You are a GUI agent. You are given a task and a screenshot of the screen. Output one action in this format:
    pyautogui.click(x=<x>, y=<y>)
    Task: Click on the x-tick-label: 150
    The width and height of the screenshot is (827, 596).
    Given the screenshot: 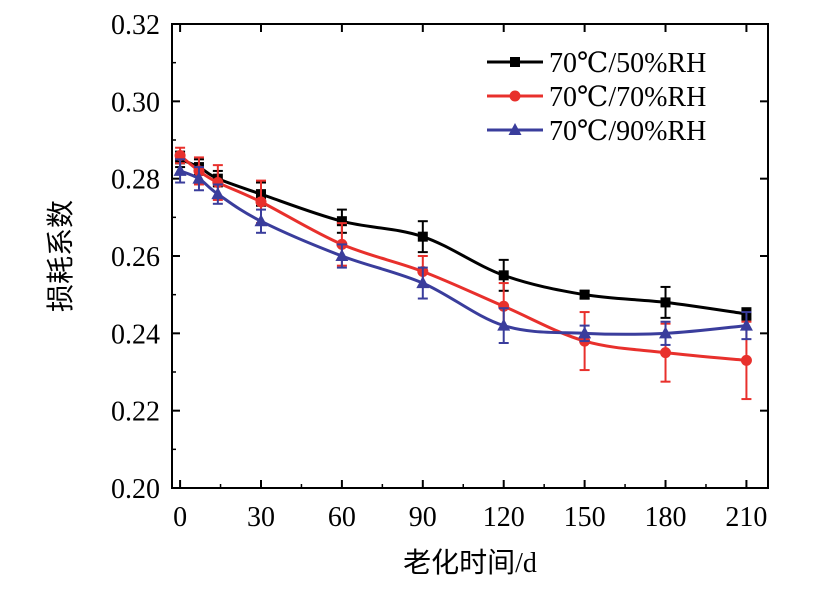 What is the action you would take?
    pyautogui.click(x=585, y=517)
    